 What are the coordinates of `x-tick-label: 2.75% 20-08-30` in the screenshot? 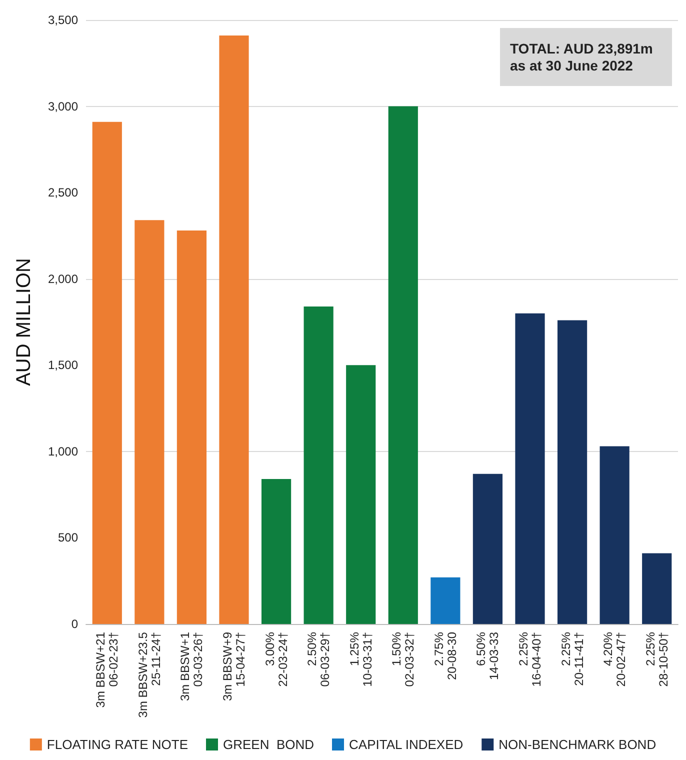 It's located at (445, 656).